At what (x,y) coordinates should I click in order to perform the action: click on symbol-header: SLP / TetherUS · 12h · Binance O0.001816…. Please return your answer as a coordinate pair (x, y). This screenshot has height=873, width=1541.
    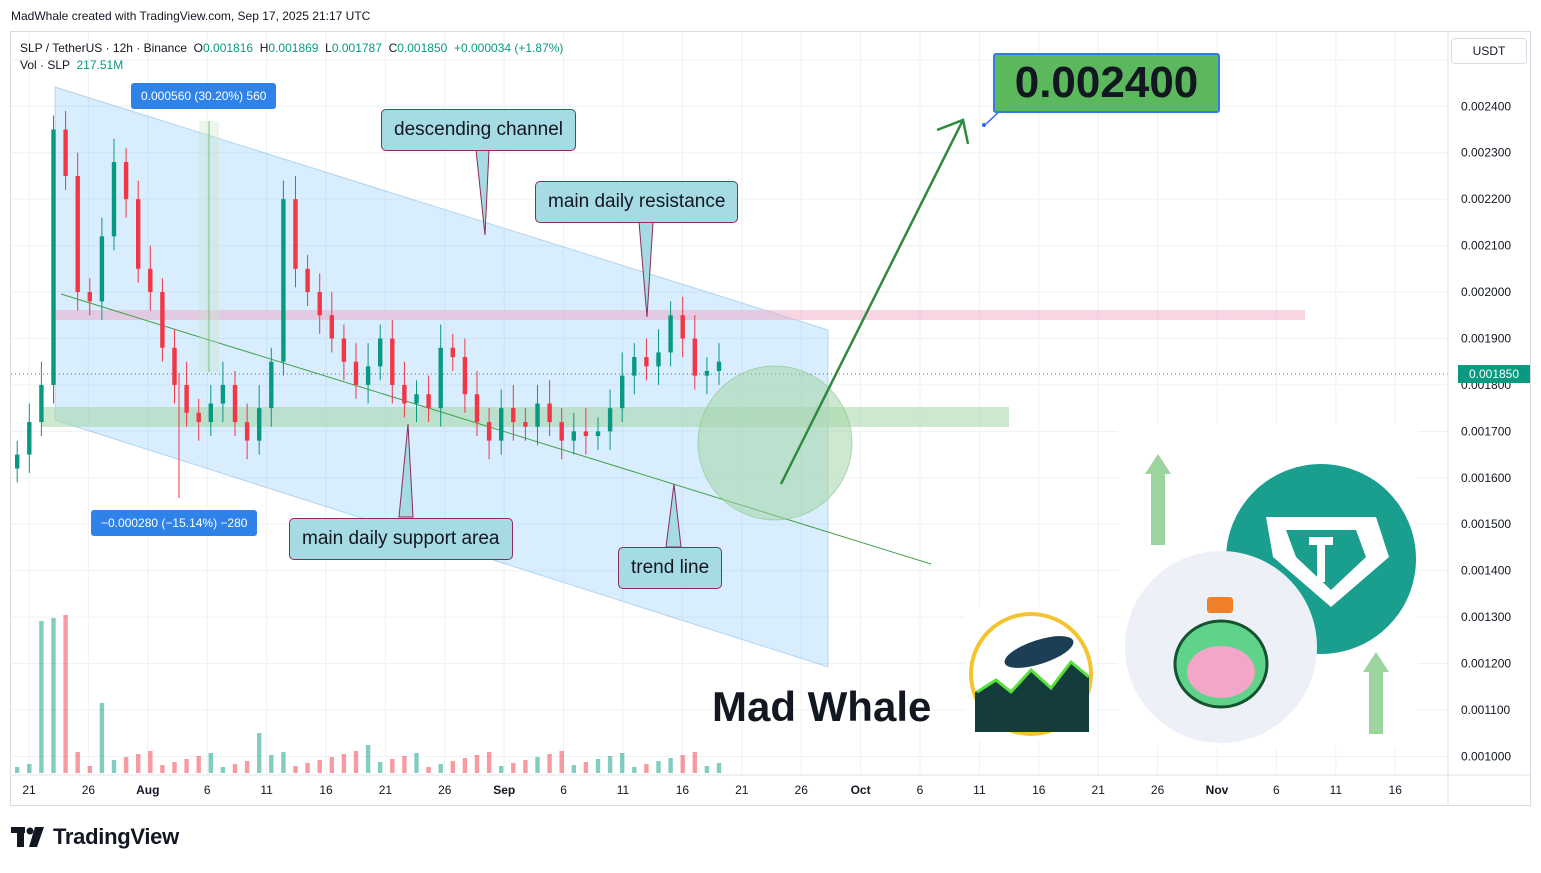
    Looking at the image, I should click on (291, 57).